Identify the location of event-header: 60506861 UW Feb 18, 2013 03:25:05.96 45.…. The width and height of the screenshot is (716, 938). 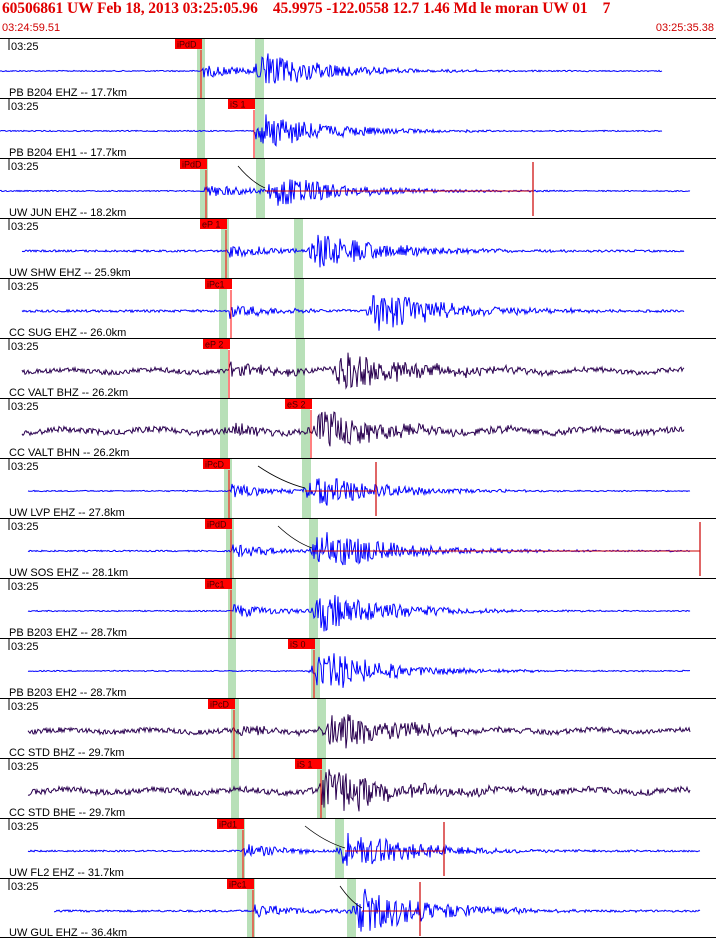
(358, 19).